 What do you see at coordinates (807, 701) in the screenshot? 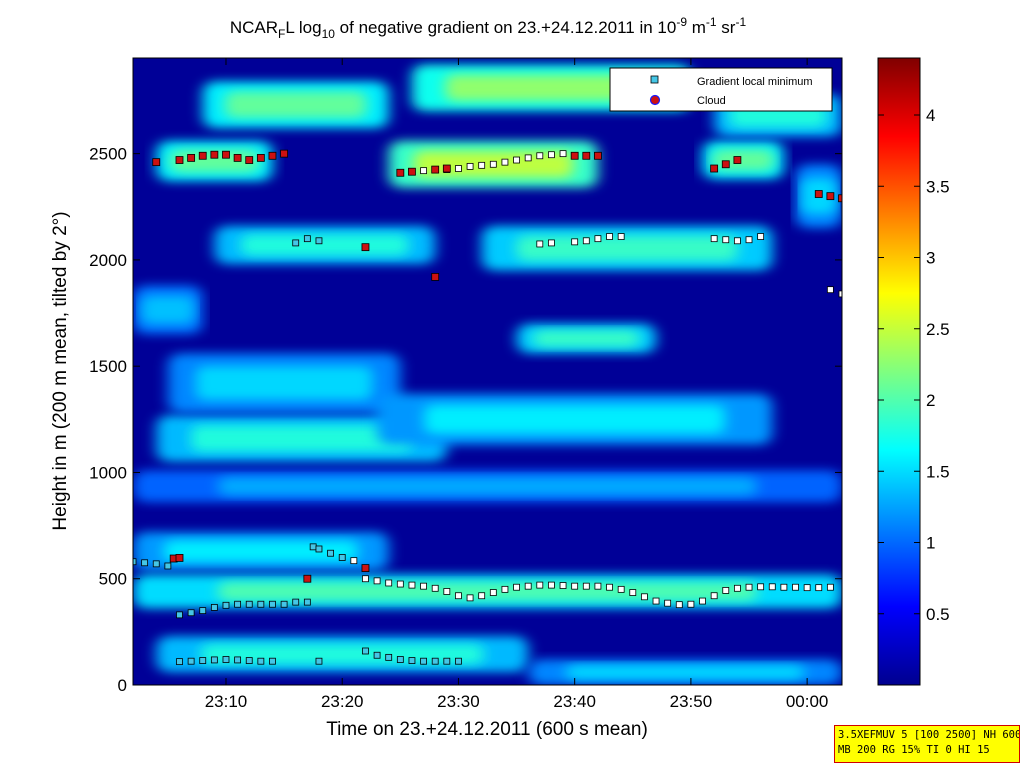
I see `x-tick-label: 00:00` at bounding box center [807, 701].